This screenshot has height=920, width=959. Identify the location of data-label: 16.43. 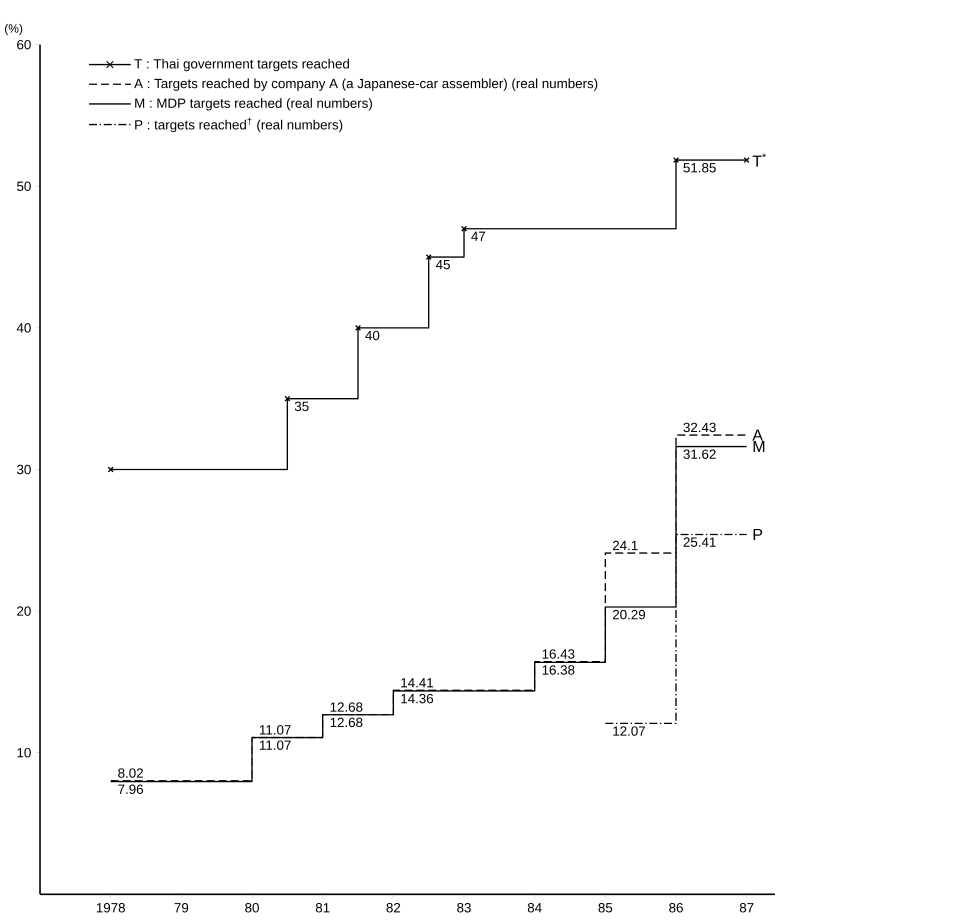
(558, 654).